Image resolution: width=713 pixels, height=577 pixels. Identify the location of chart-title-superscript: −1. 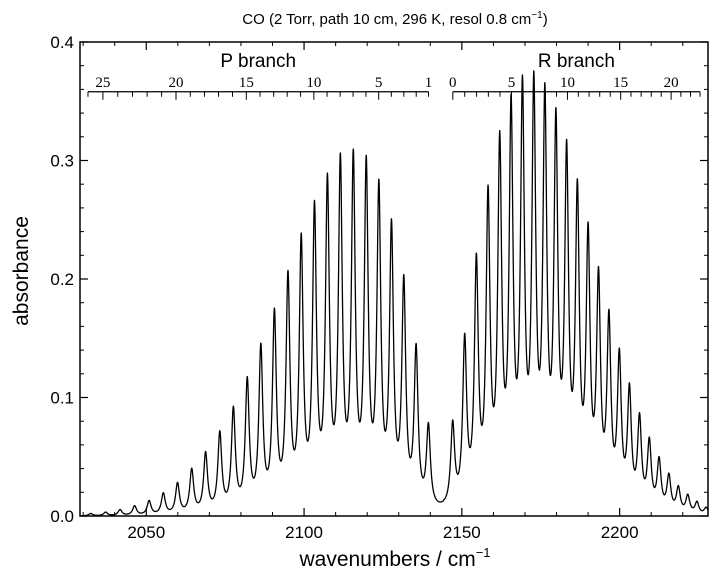
(537, 15).